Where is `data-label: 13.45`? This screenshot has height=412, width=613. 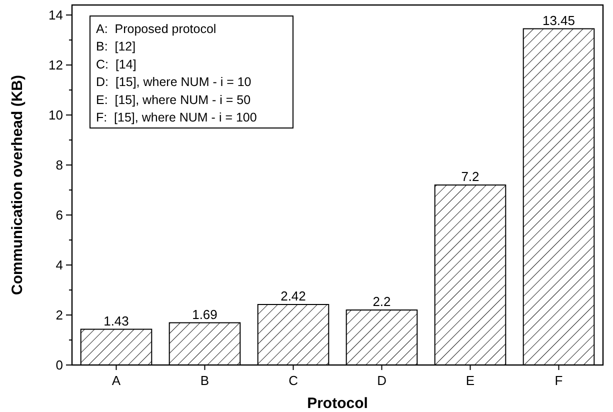
data-label: 13.45 is located at coordinates (559, 20).